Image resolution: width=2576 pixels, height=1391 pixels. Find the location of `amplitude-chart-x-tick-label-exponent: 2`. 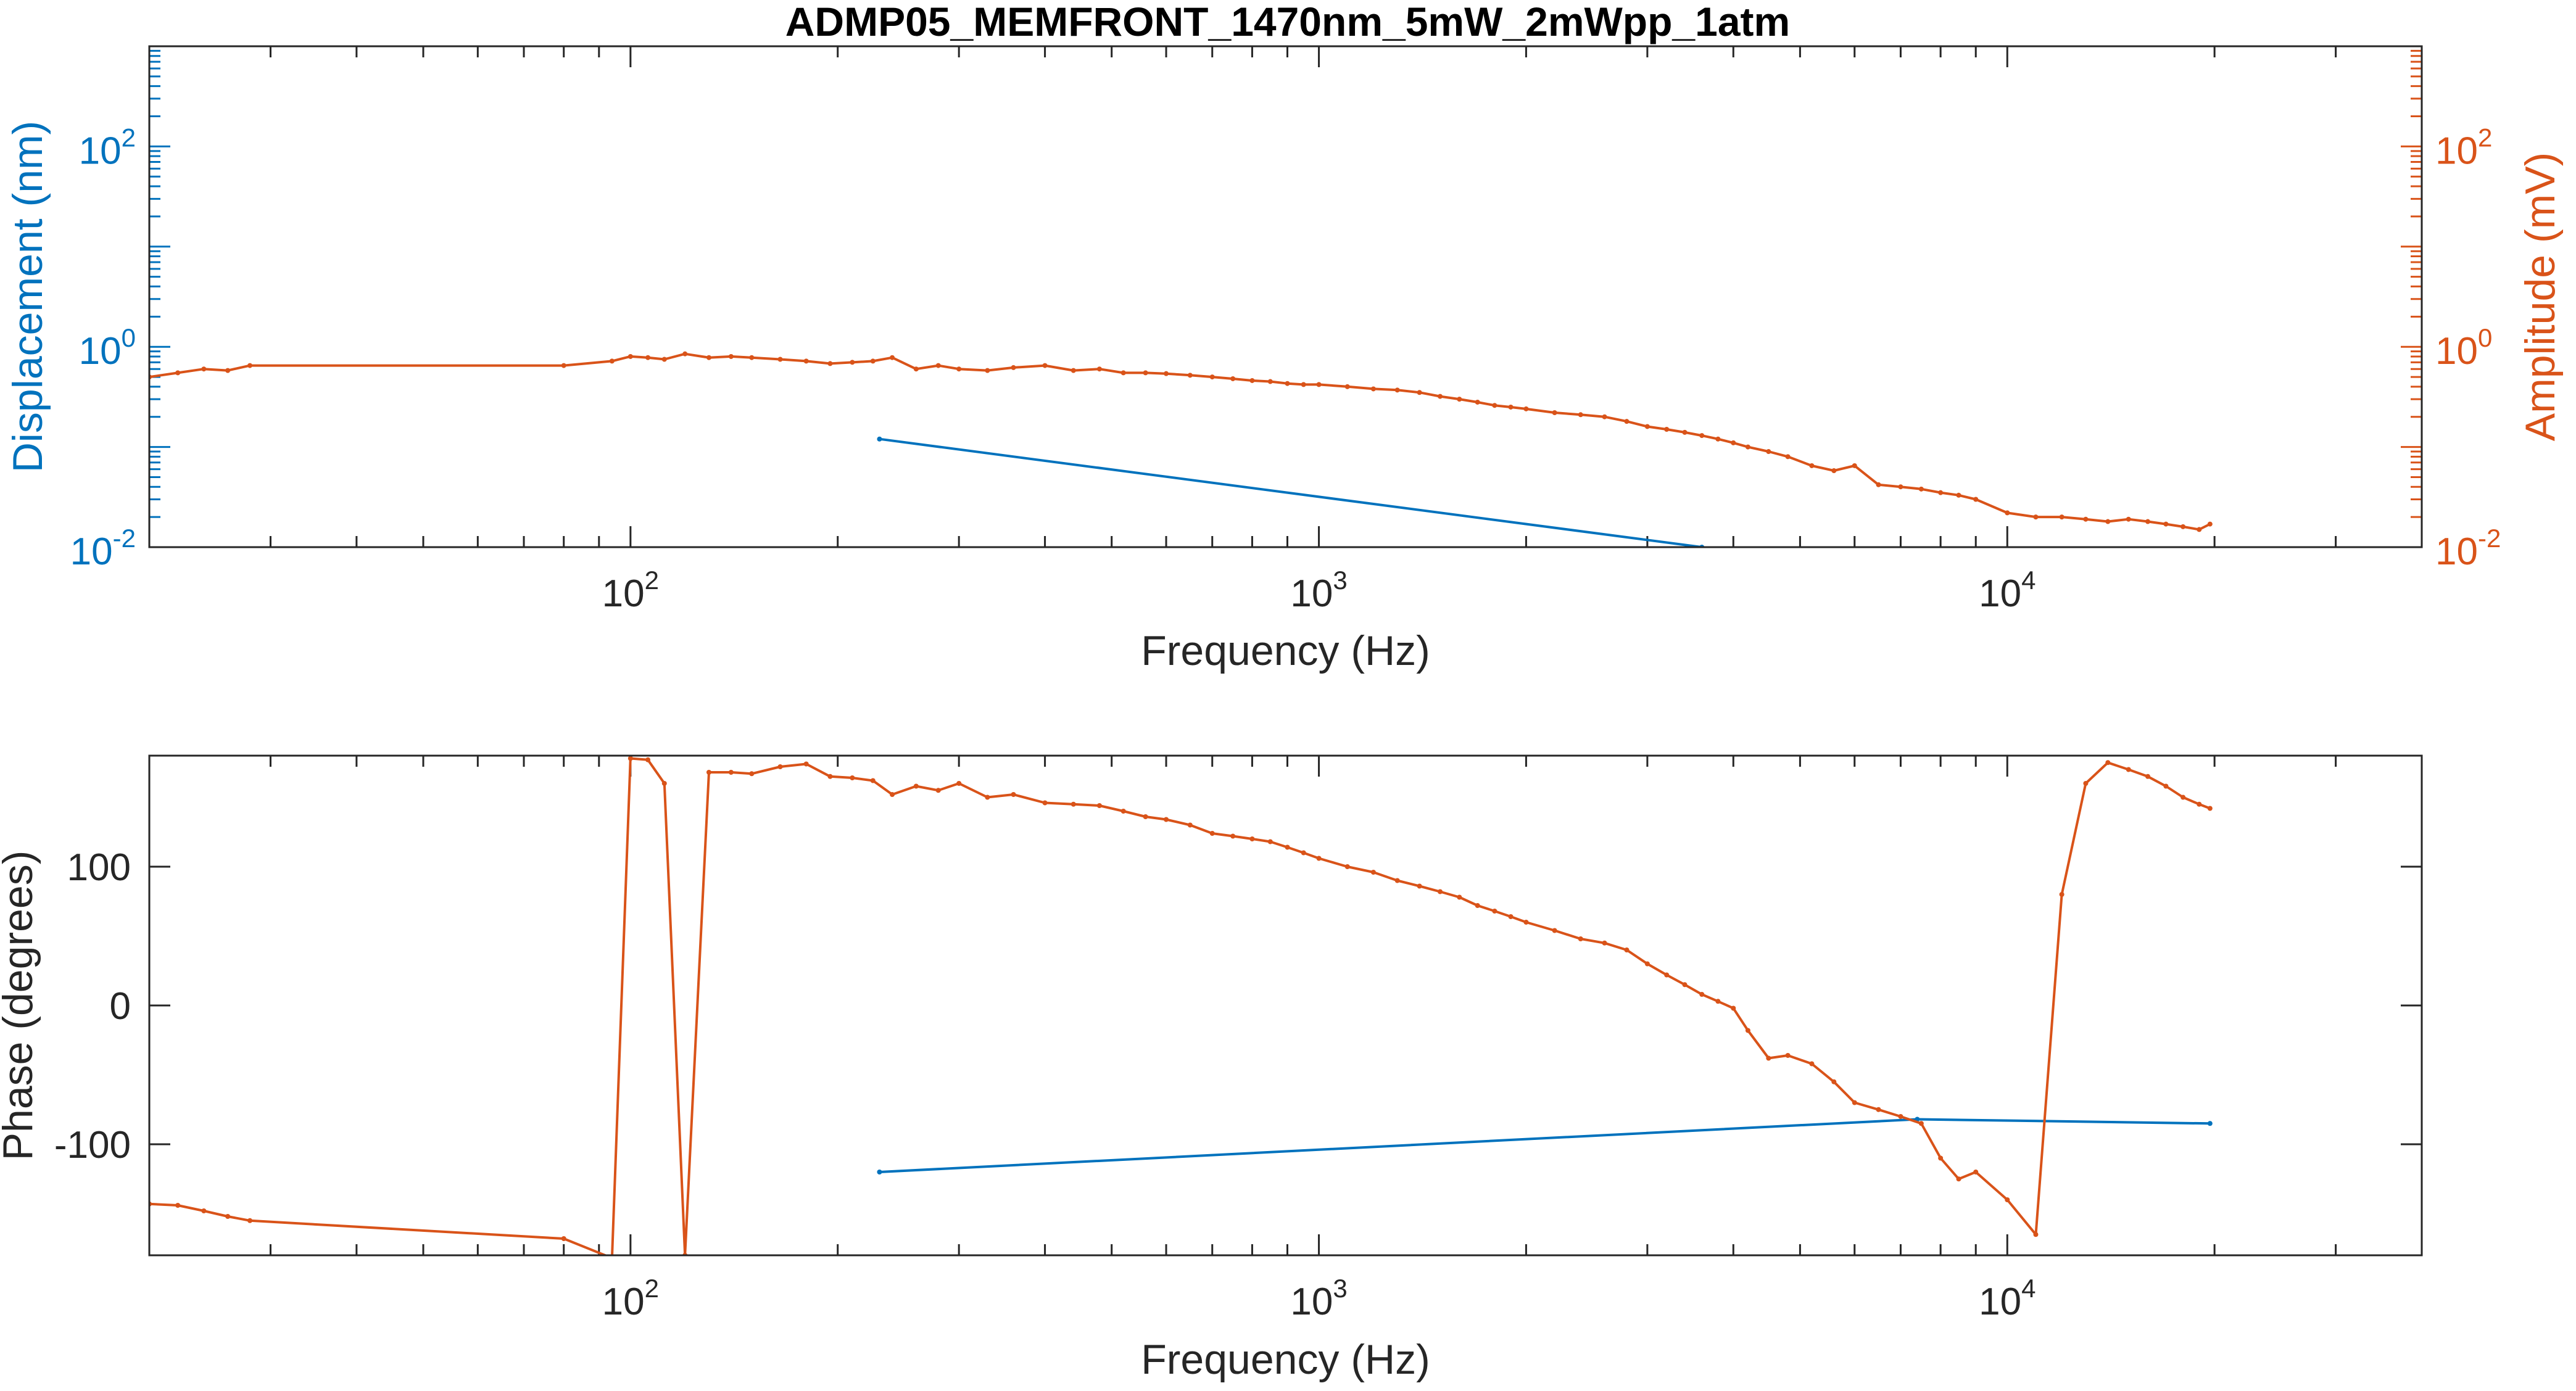

amplitude-chart-x-tick-label-exponent: 2 is located at coordinates (652, 580).